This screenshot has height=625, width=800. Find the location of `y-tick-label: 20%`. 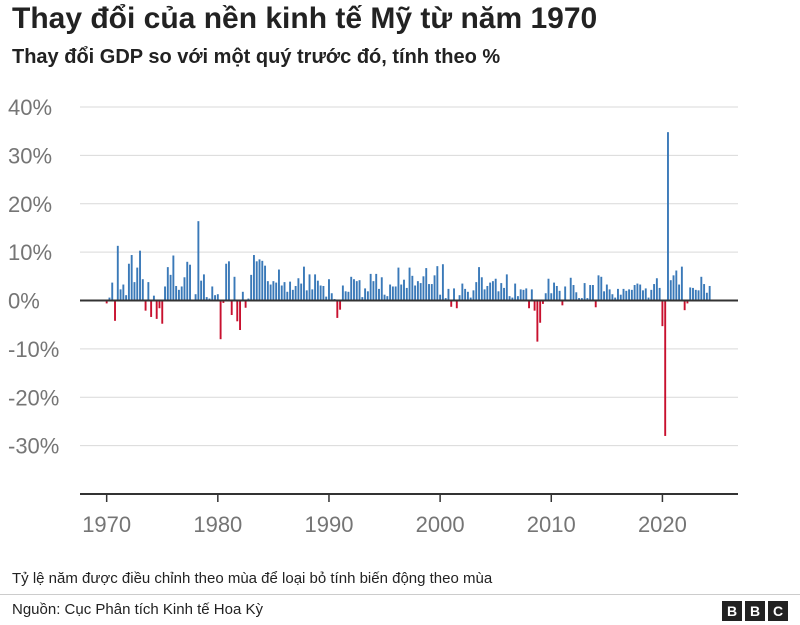

y-tick-label: 20% is located at coordinates (30, 204).